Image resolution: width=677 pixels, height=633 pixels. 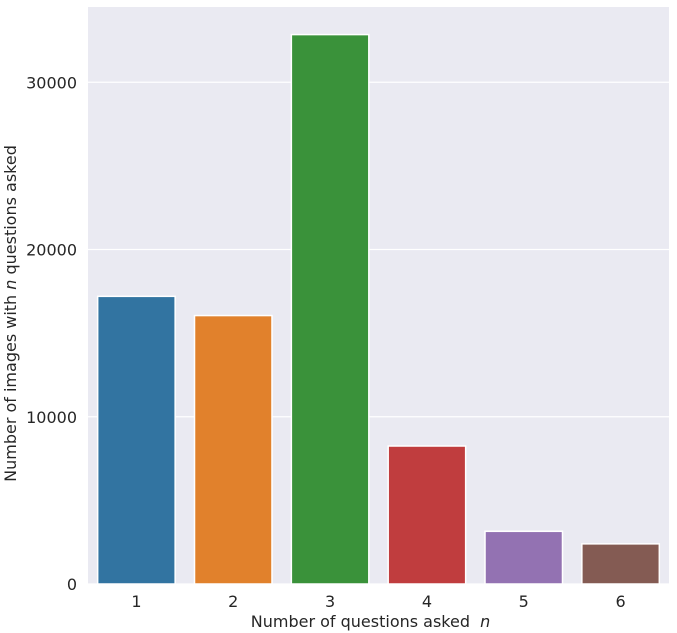 I want to click on x-axis-label: Number of questions asked n, so click(x=370, y=621).